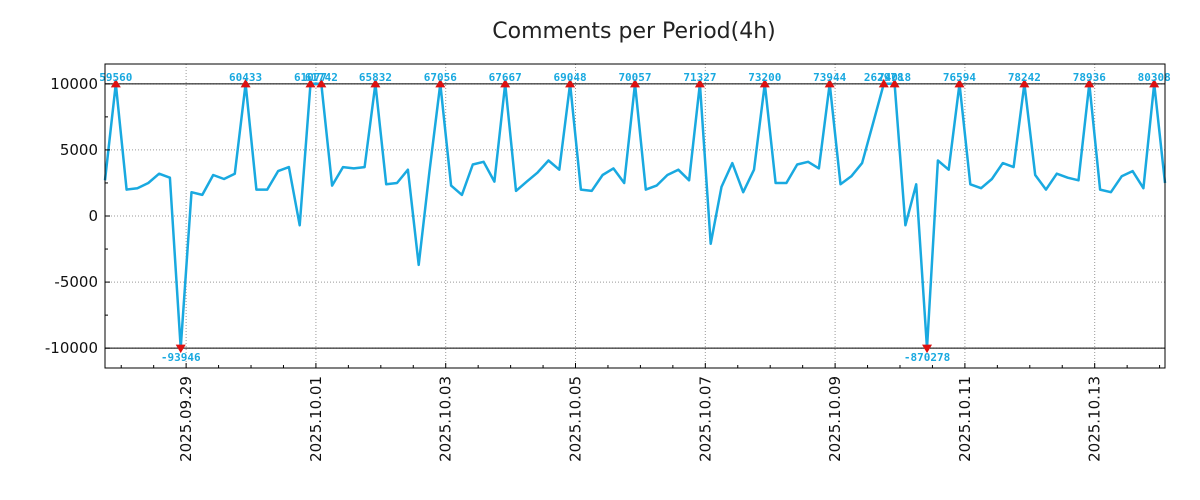 The image size is (1200, 500). I want to click on x-tick-label: 2025.10.13, so click(1095, 419).